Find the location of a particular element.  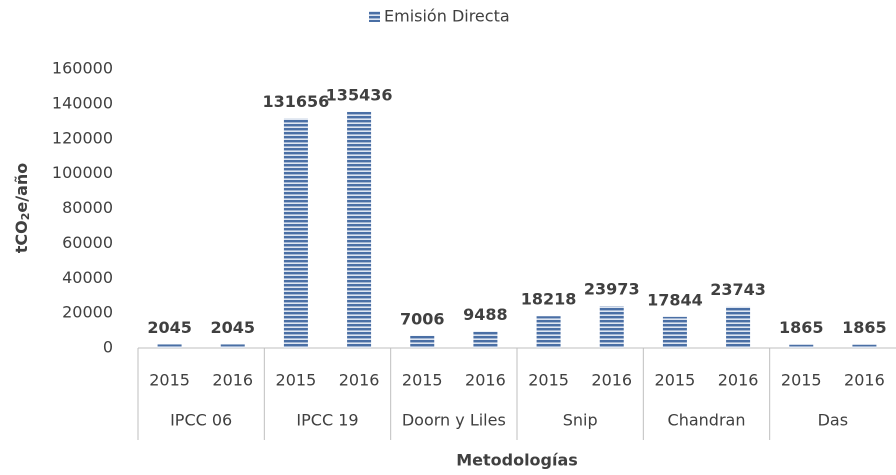

y-tick-label: 0 is located at coordinates (108, 347).